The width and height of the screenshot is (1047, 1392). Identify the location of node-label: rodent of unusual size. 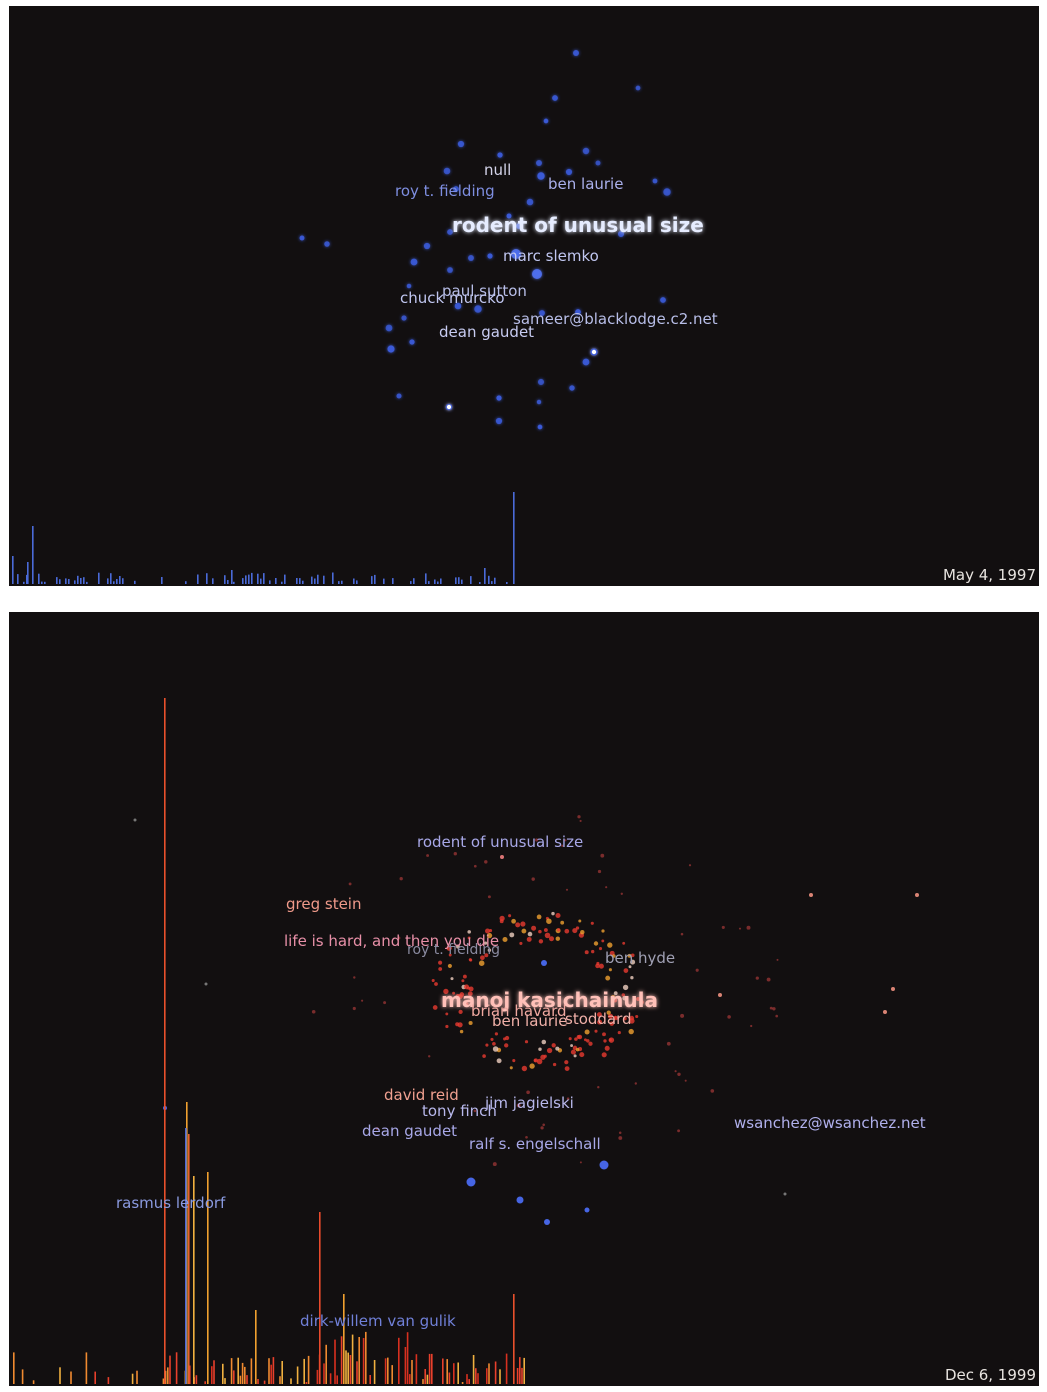
(578, 225).